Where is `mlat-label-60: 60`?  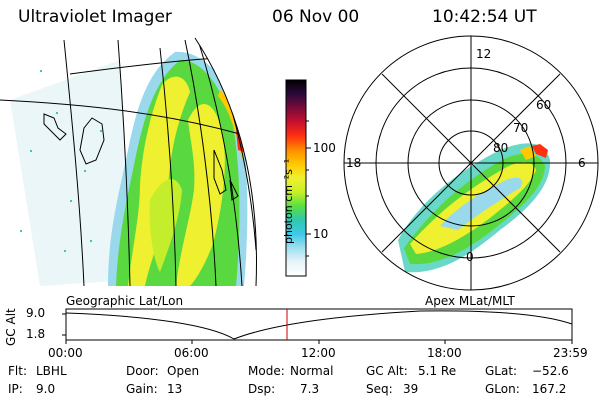
mlat-label-60: 60 is located at coordinates (544, 105).